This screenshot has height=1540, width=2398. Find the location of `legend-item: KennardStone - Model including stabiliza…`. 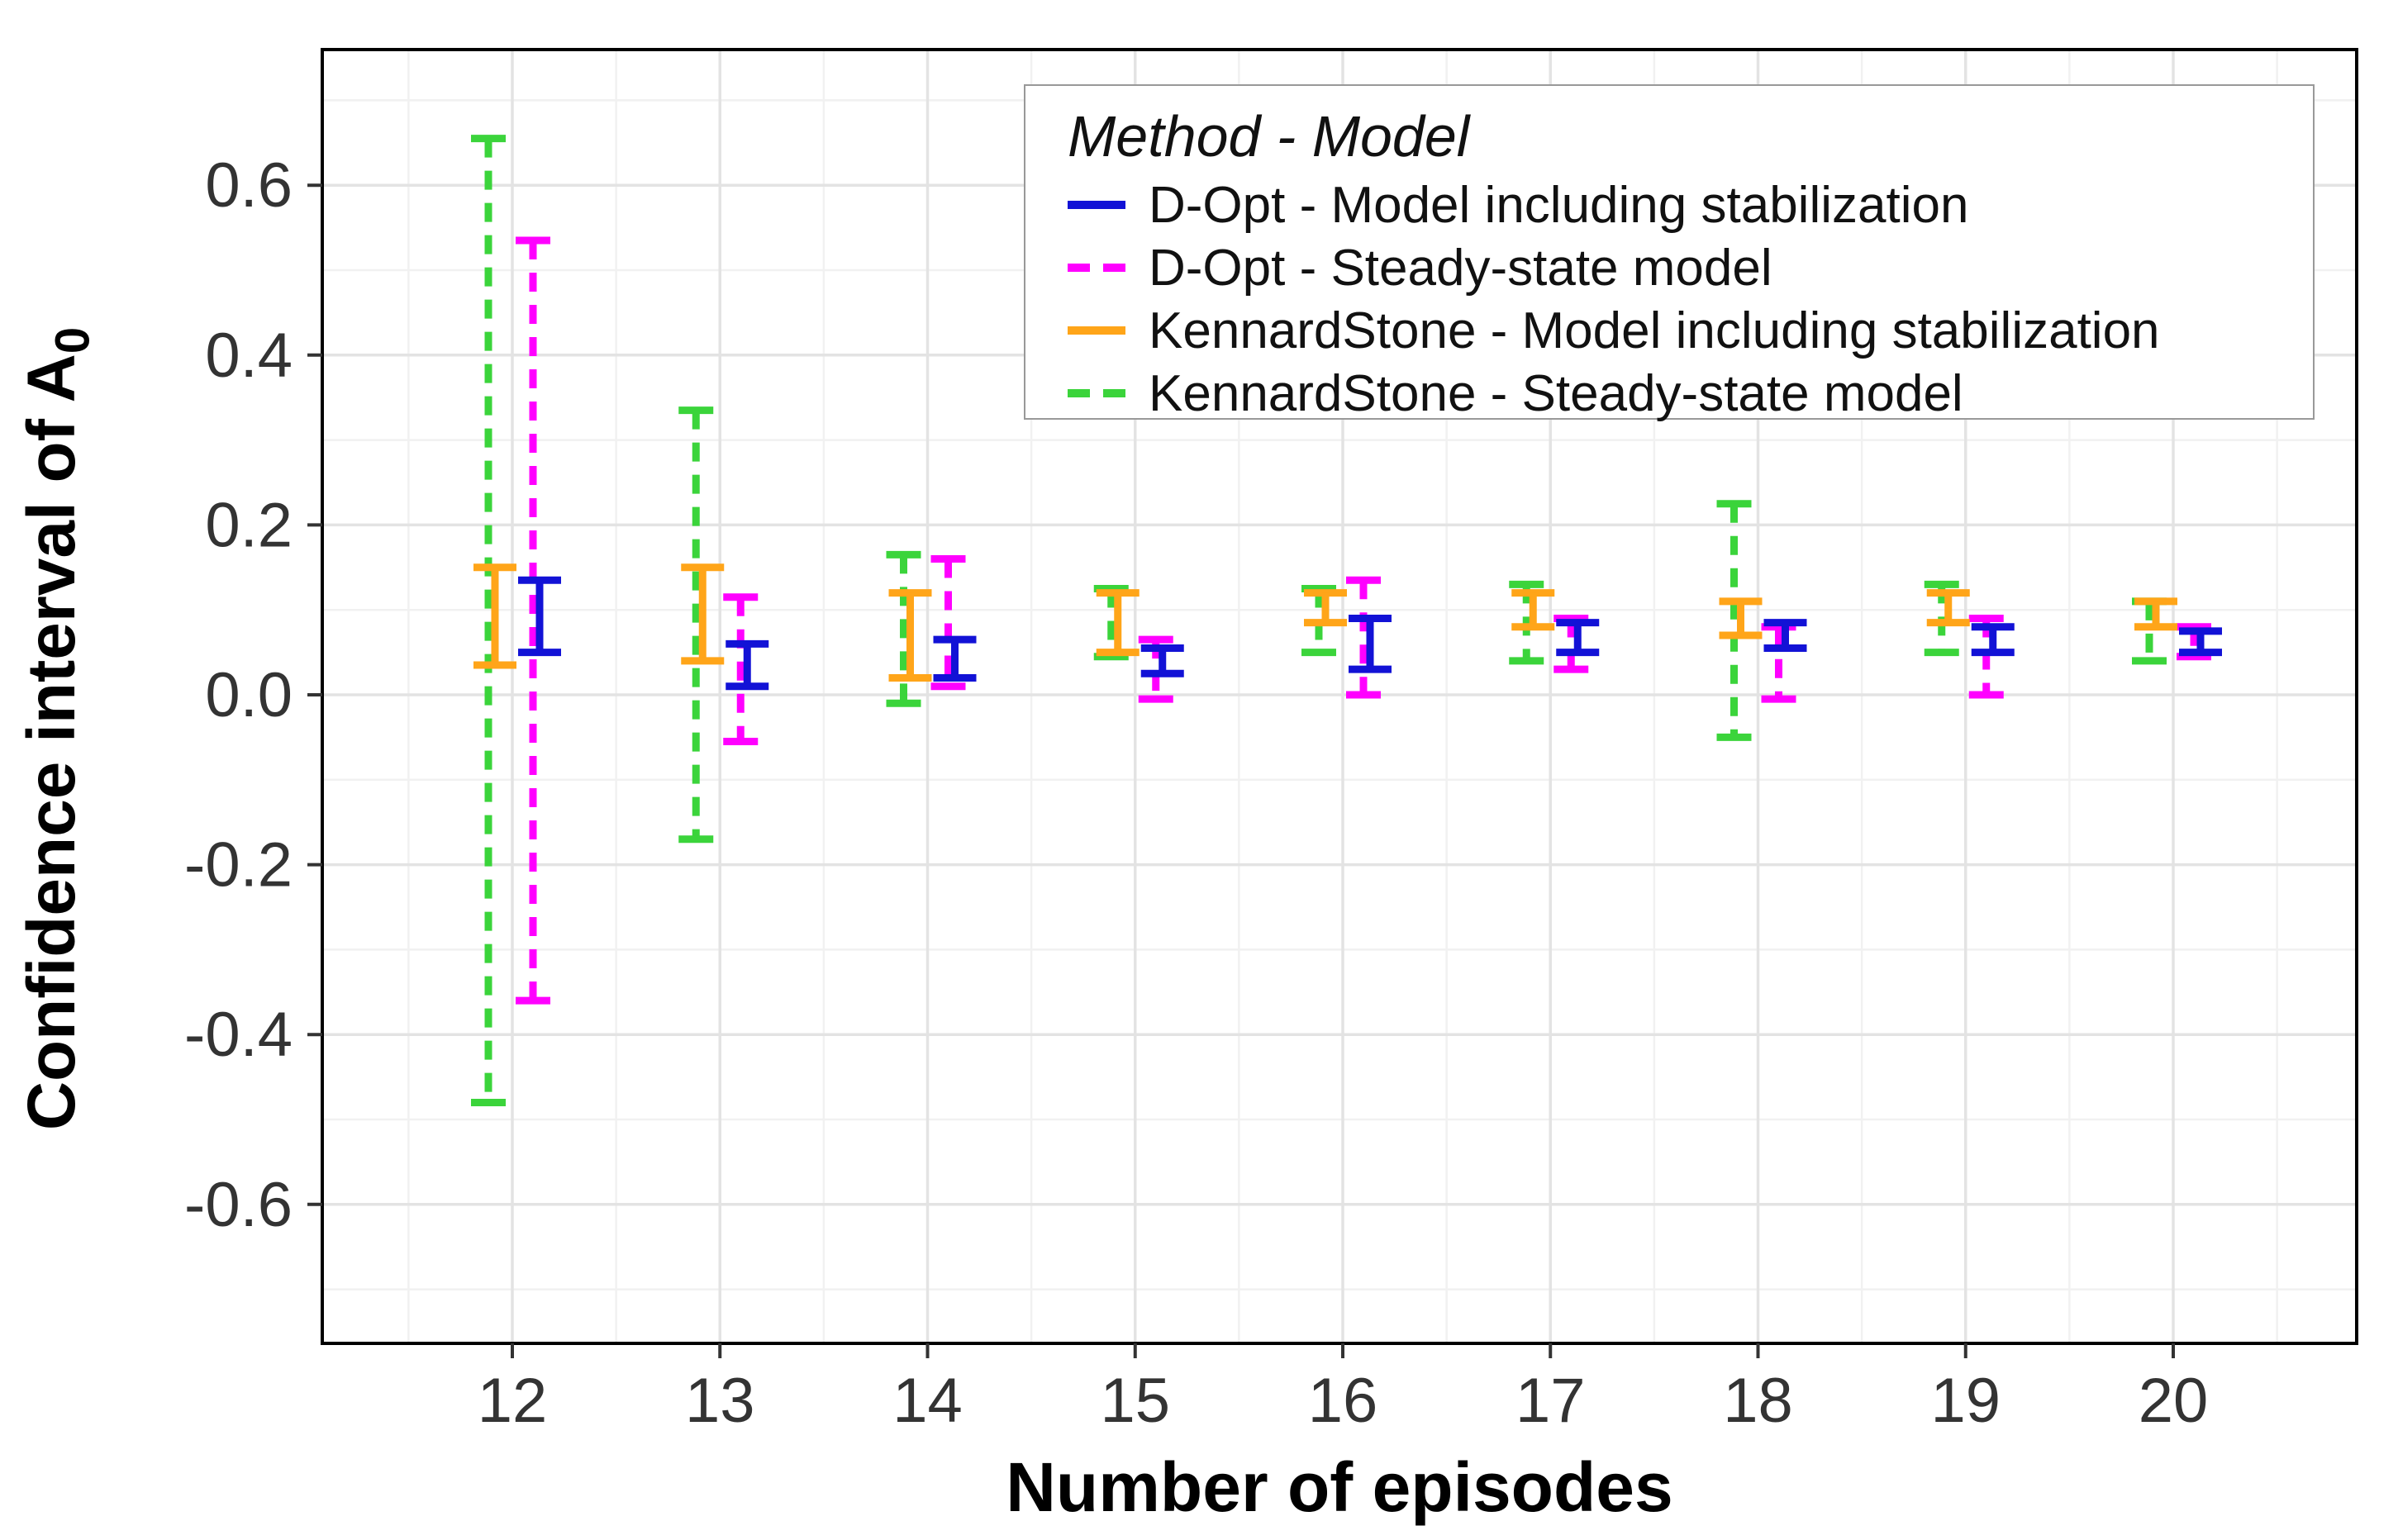

legend-item: KennardStone - Model including stabiliza… is located at coordinates (1614, 330).